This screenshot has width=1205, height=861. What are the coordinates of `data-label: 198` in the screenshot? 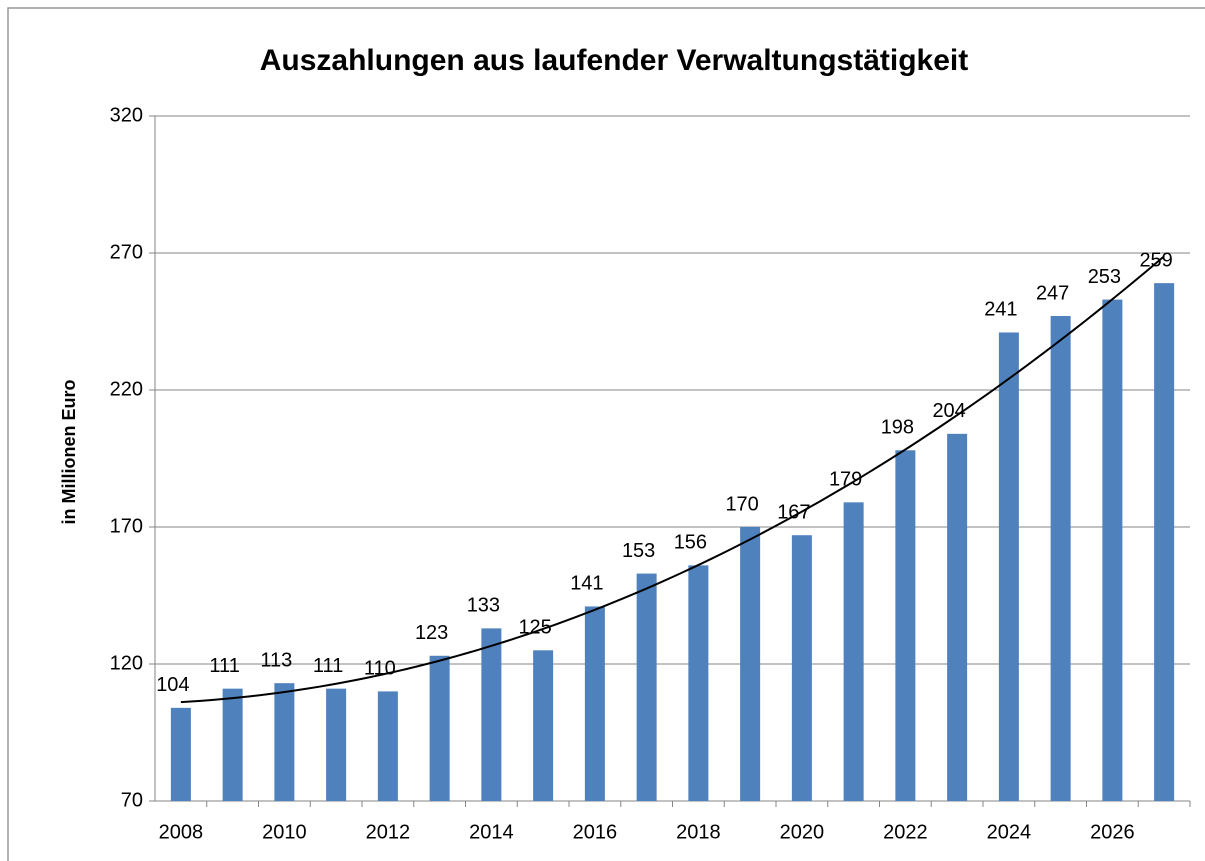 It's located at (897, 428).